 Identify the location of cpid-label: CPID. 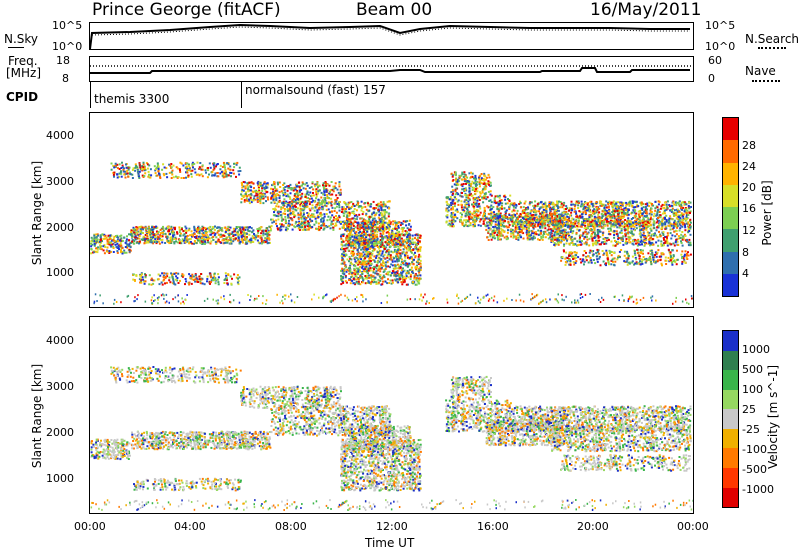
(22, 97).